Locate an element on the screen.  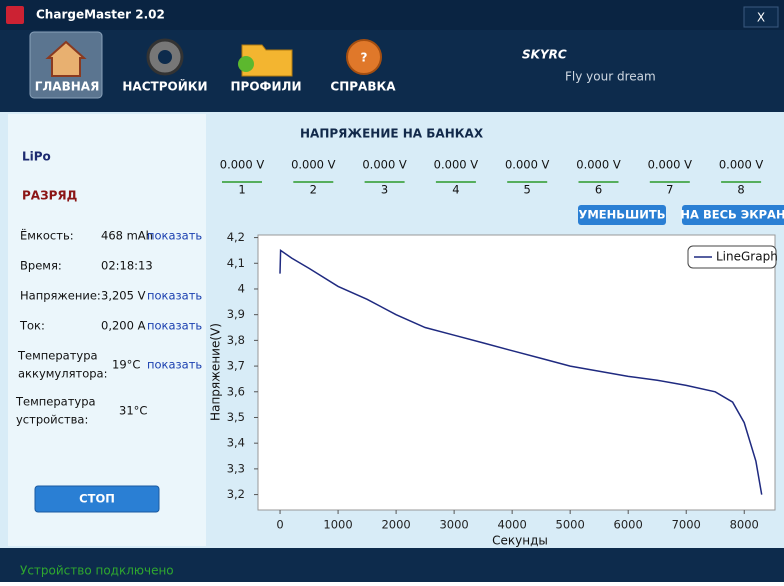
field-label: Время: is located at coordinates (41, 266).